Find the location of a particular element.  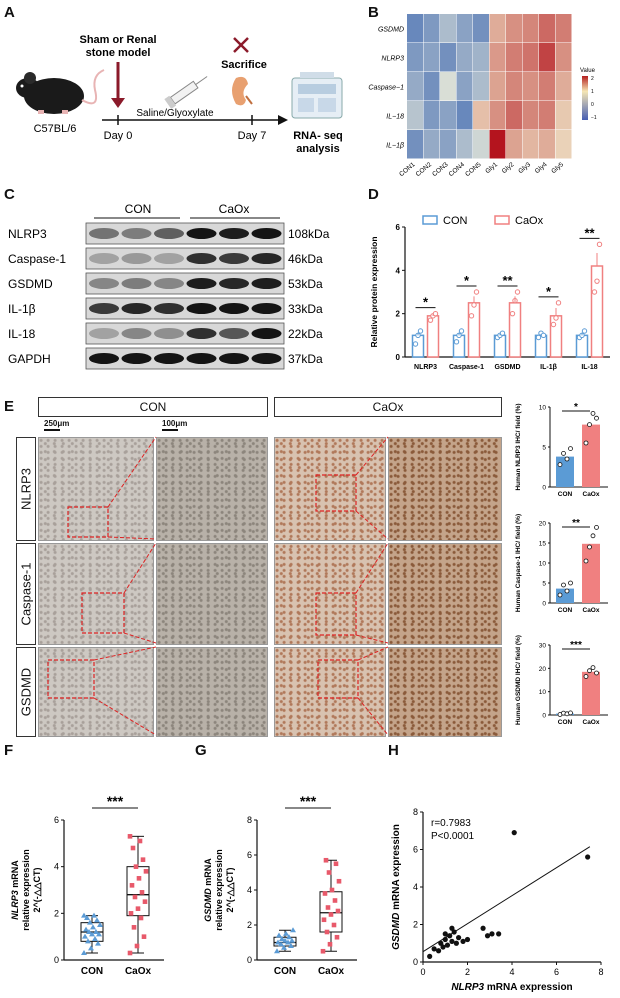

heatmap-col-label: Gly5 is located at coordinates (557, 168).